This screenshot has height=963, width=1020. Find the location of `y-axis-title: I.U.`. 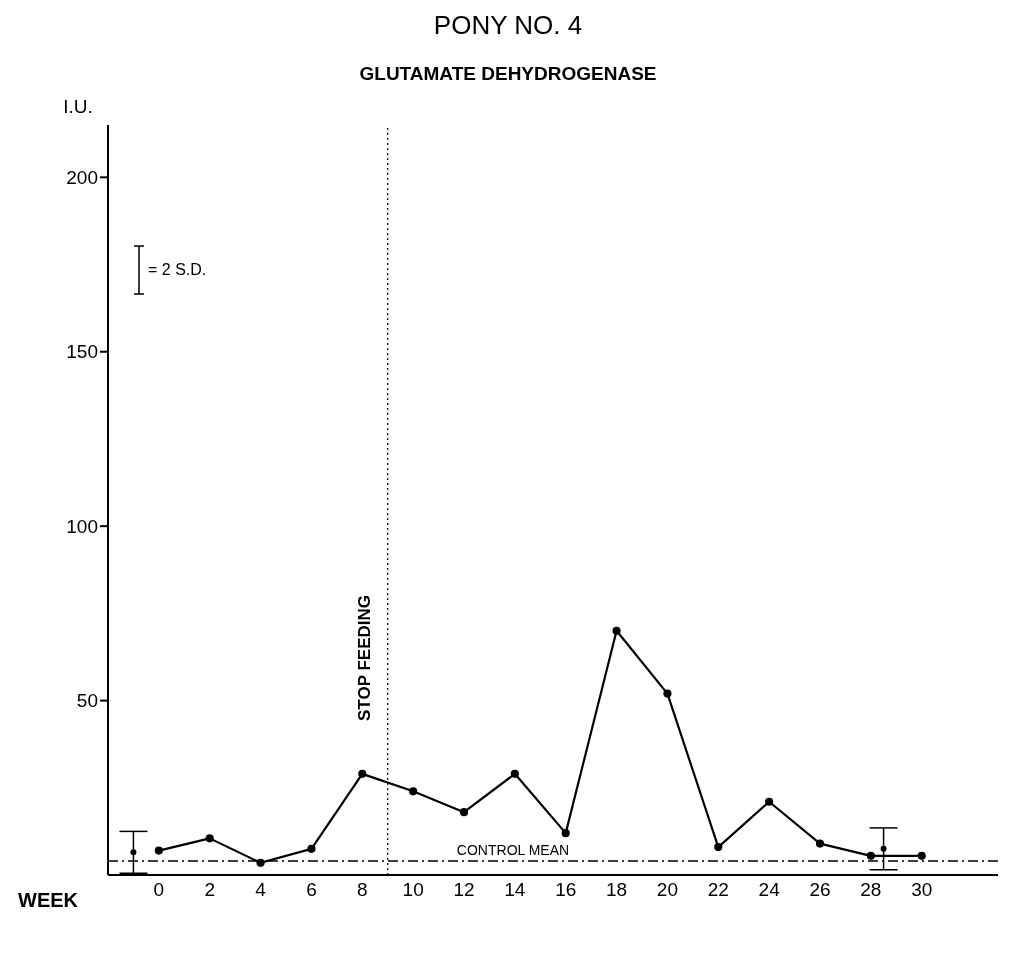

y-axis-title: I.U. is located at coordinates (78, 106).